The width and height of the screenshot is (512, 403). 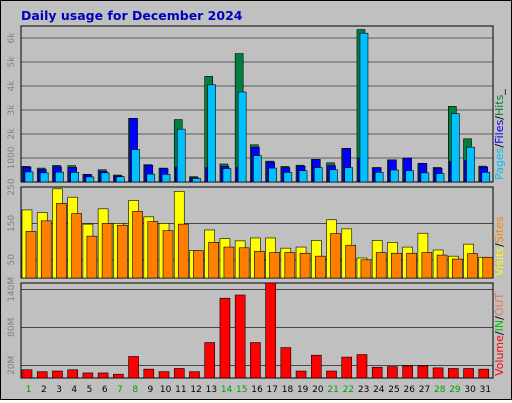 I want to click on x-tick-label-day-28: 28, so click(x=440, y=390).